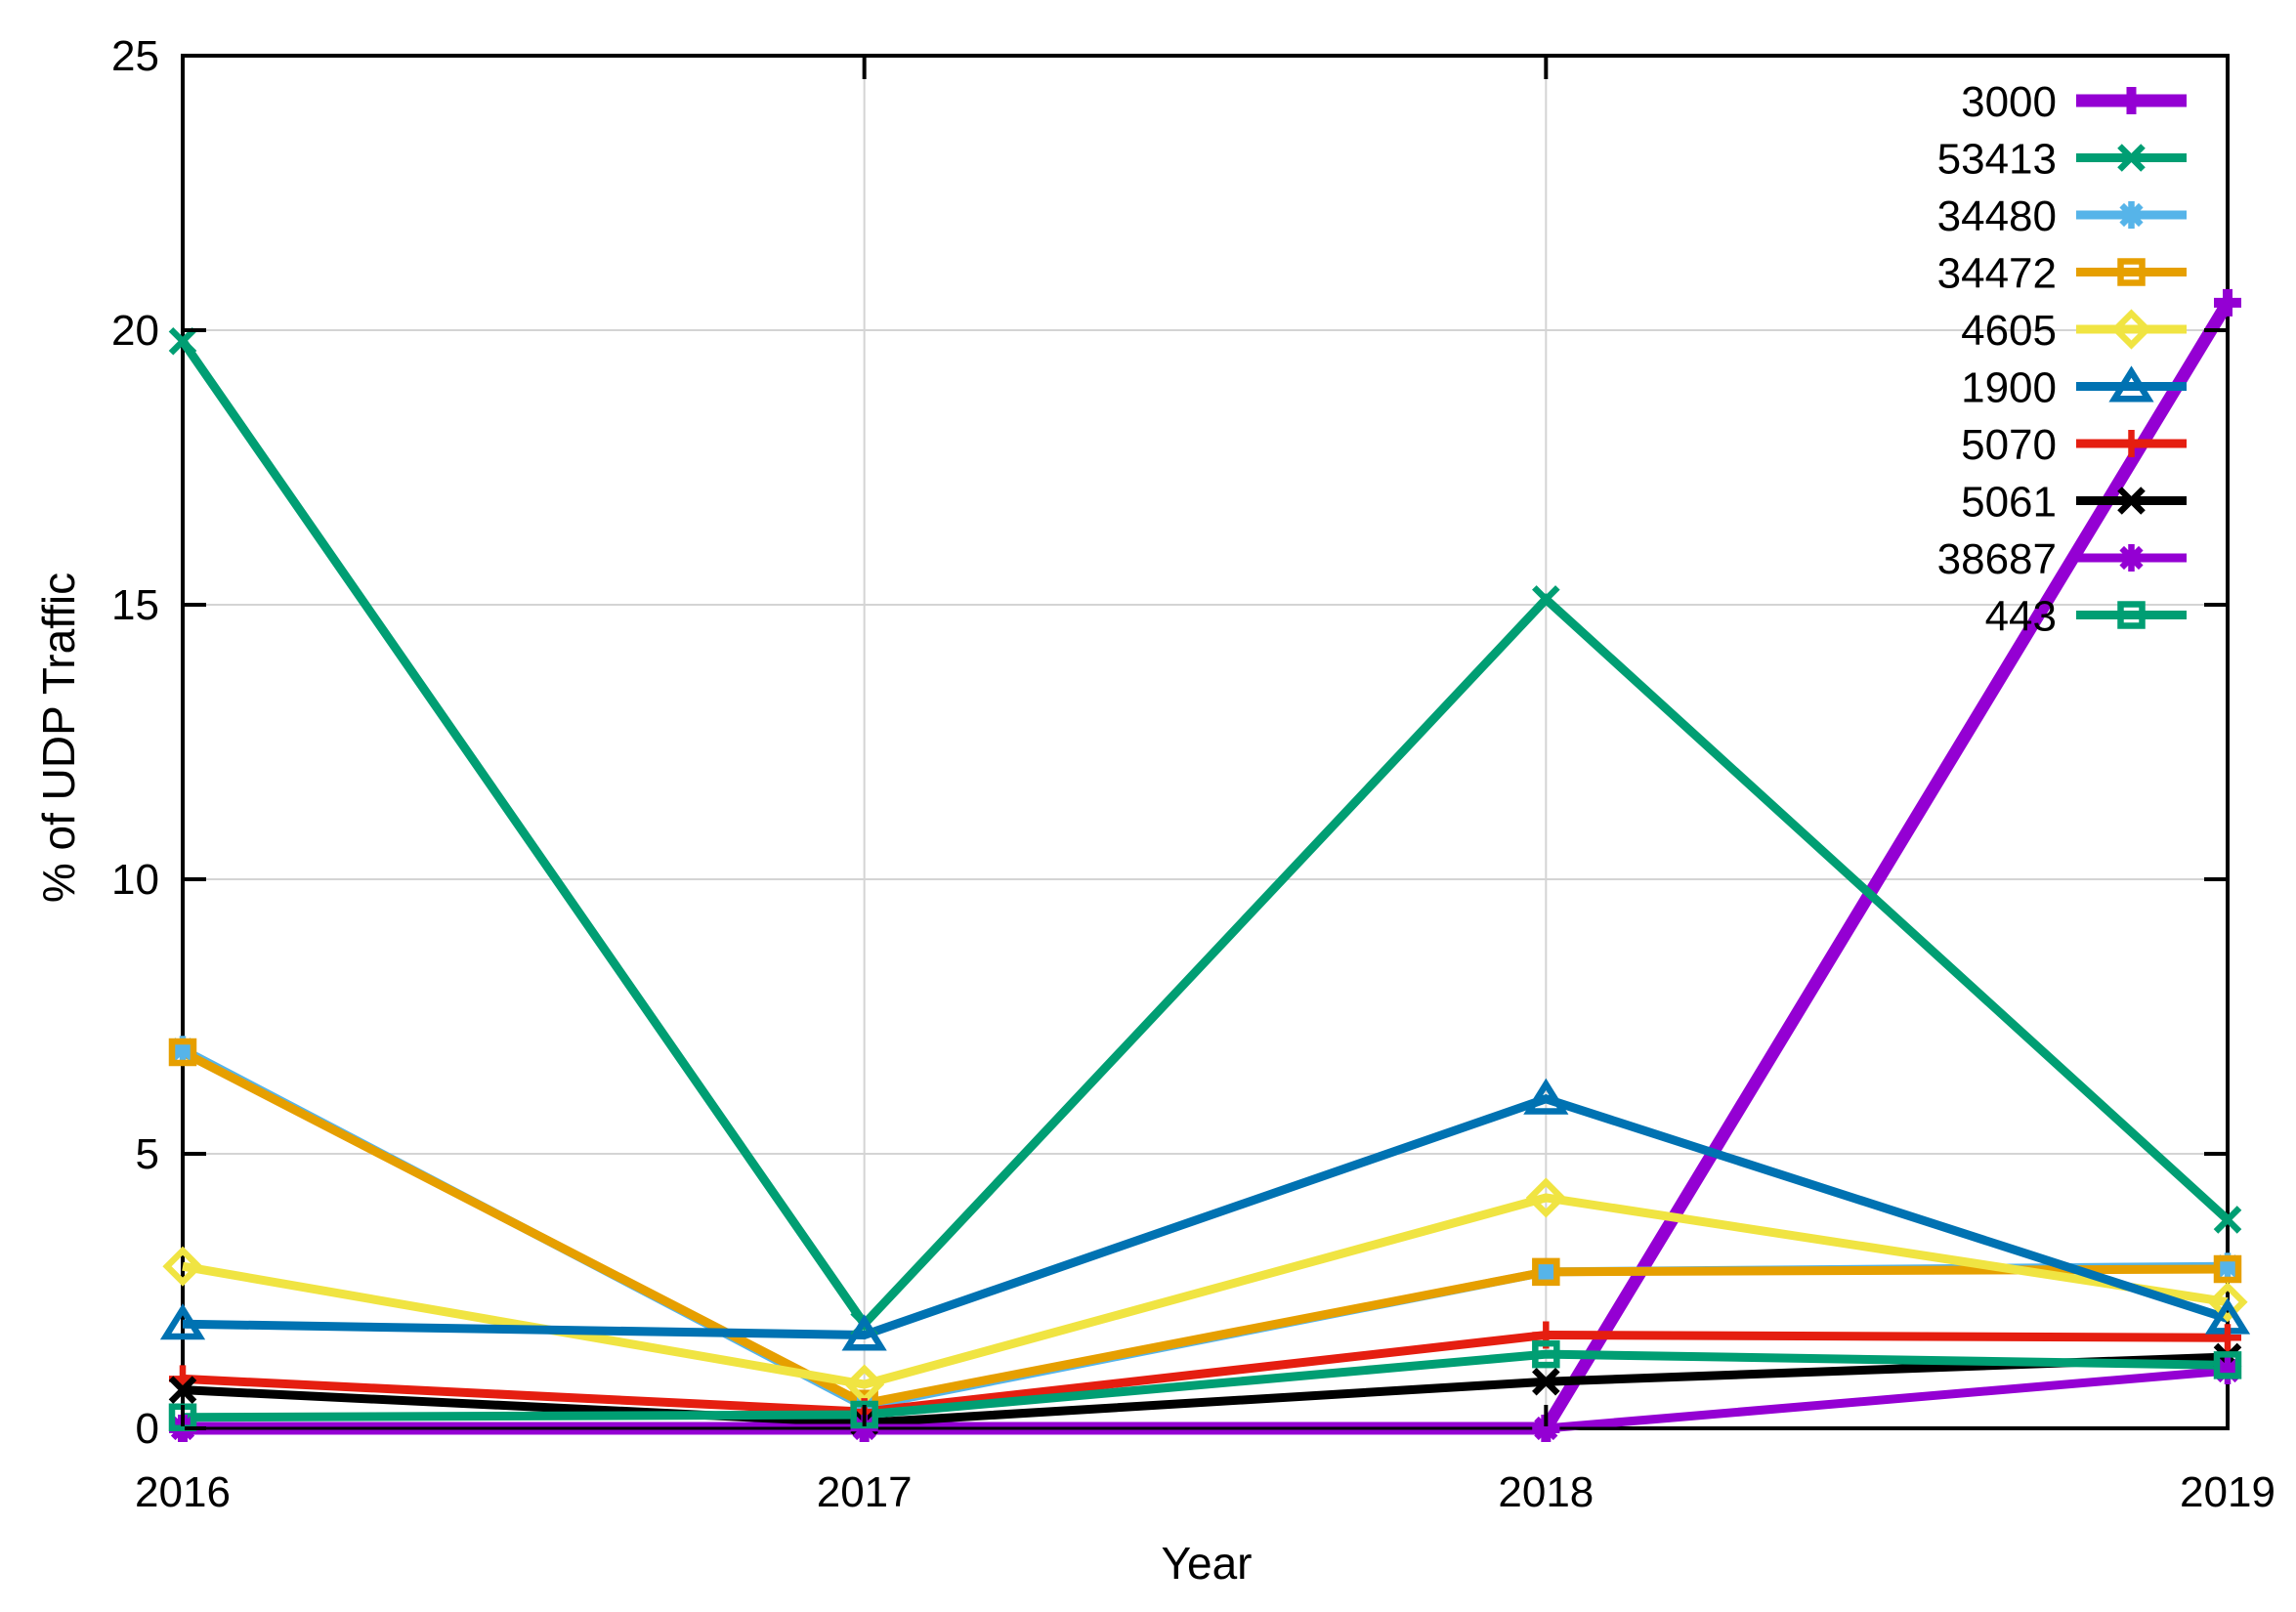 Image resolution: width=2296 pixels, height=1612 pixels. I want to click on point-38687-2018, so click(1546, 1428).